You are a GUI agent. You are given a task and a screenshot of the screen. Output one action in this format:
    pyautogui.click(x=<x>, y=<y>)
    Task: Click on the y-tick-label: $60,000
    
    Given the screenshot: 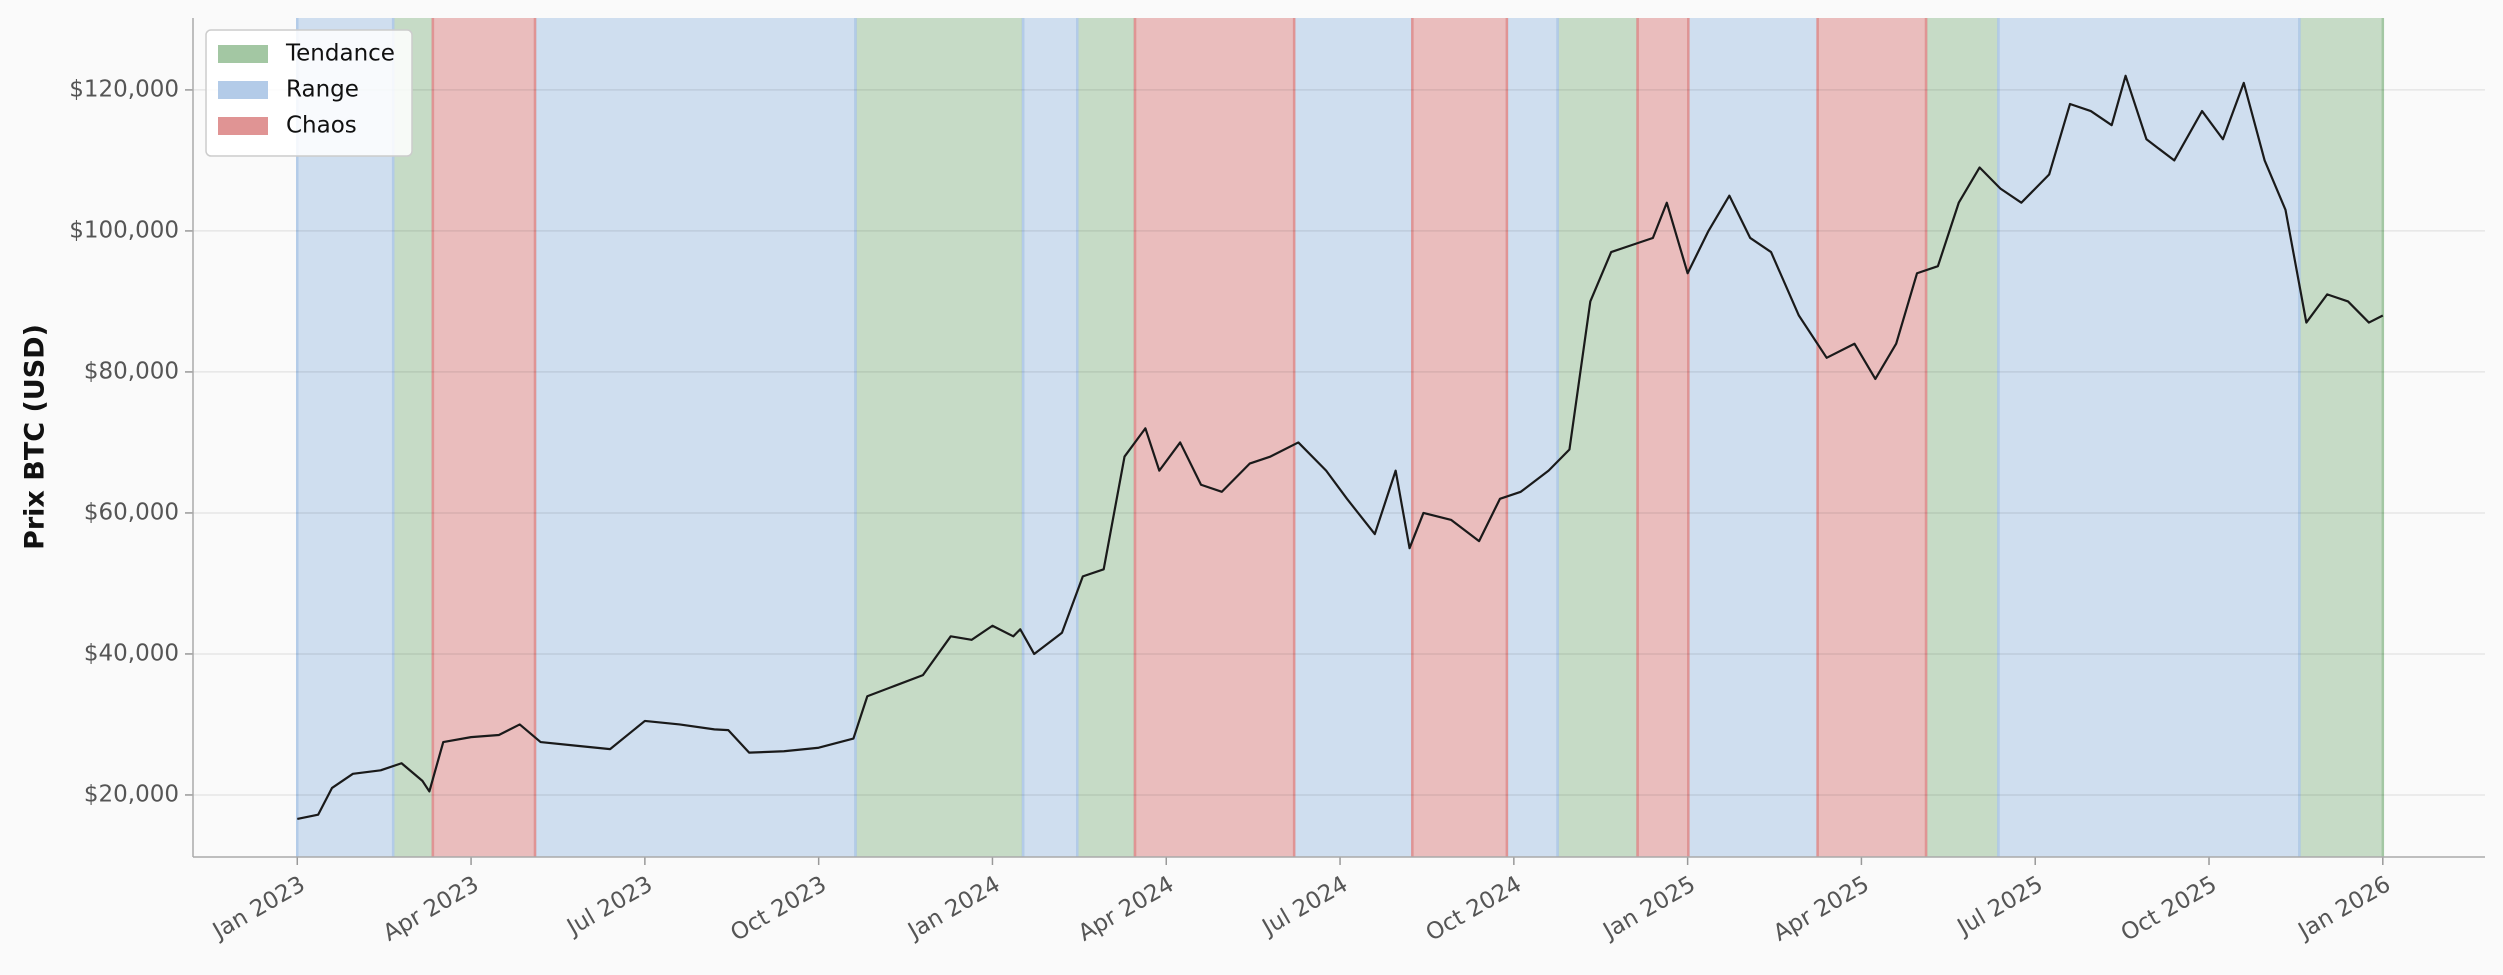 What is the action you would take?
    pyautogui.click(x=131, y=512)
    